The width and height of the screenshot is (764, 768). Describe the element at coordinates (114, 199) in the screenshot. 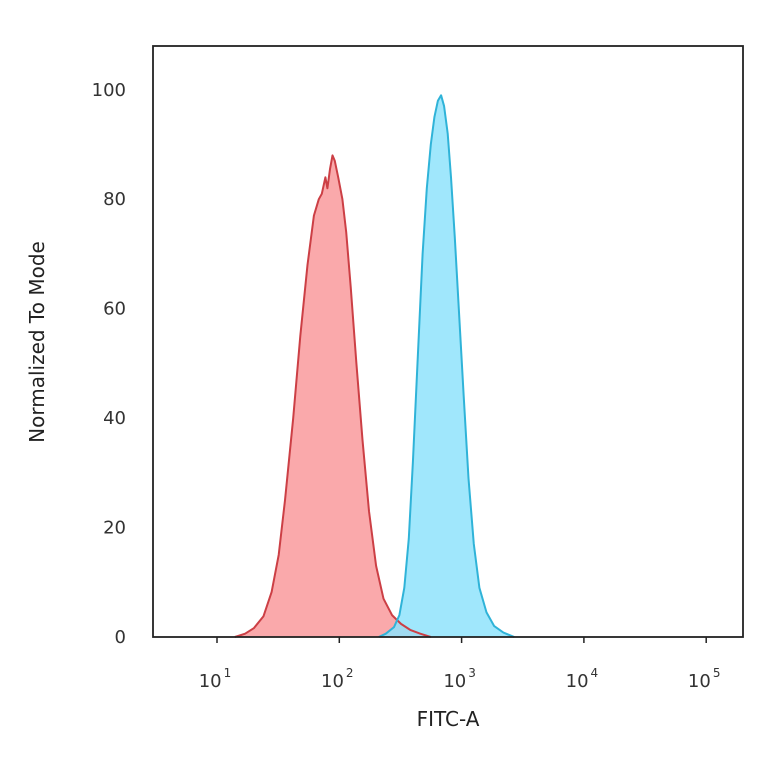

I see `y-tick-label: 80` at that location.